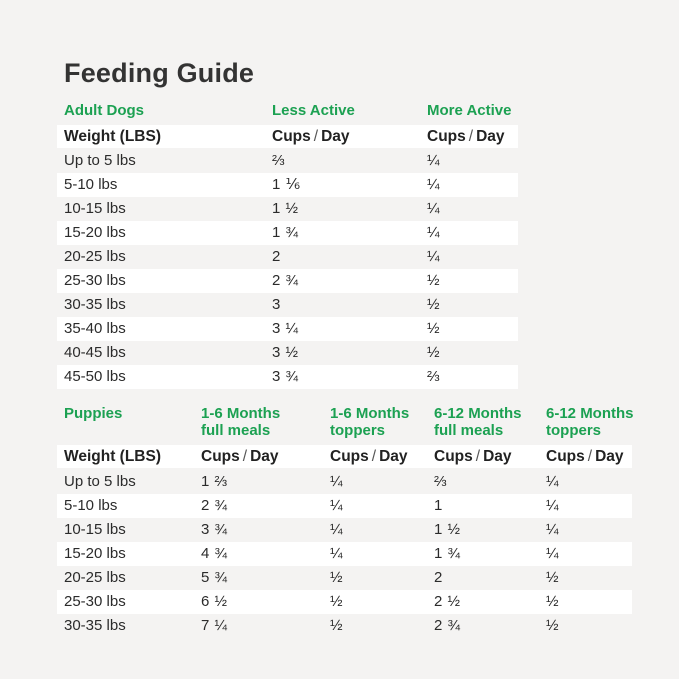 This screenshot has width=679, height=679. What do you see at coordinates (214, 577) in the screenshot?
I see `full-meals-1-6-value: 5 ¾` at bounding box center [214, 577].